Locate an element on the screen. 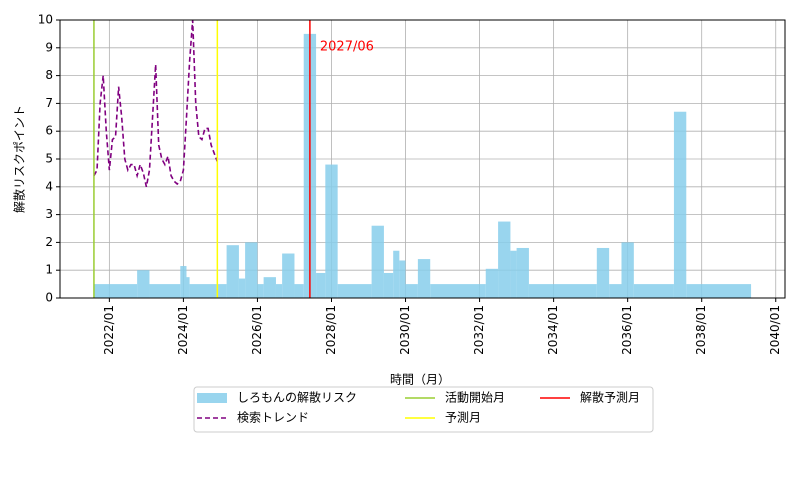 The height and width of the screenshot is (500, 800). y-tick-label: 5 is located at coordinates (49, 159).